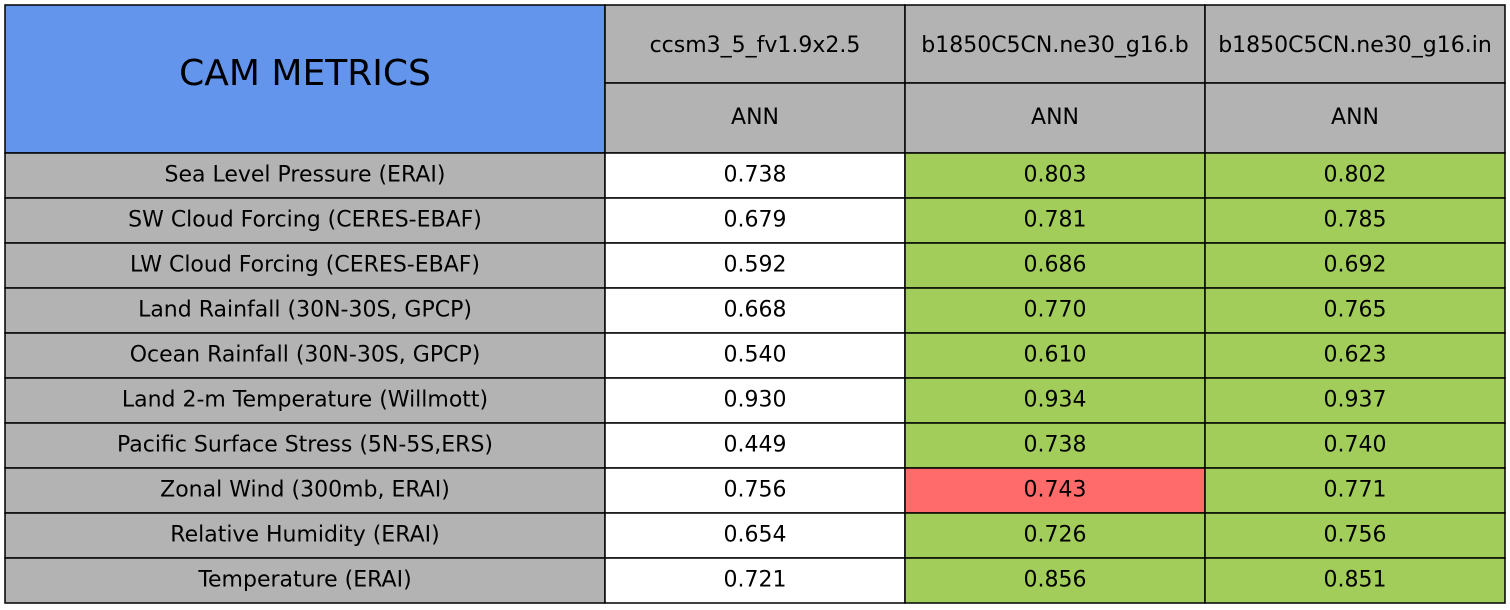  What do you see at coordinates (1355, 220) in the screenshot?
I see `value: 0.785` at bounding box center [1355, 220].